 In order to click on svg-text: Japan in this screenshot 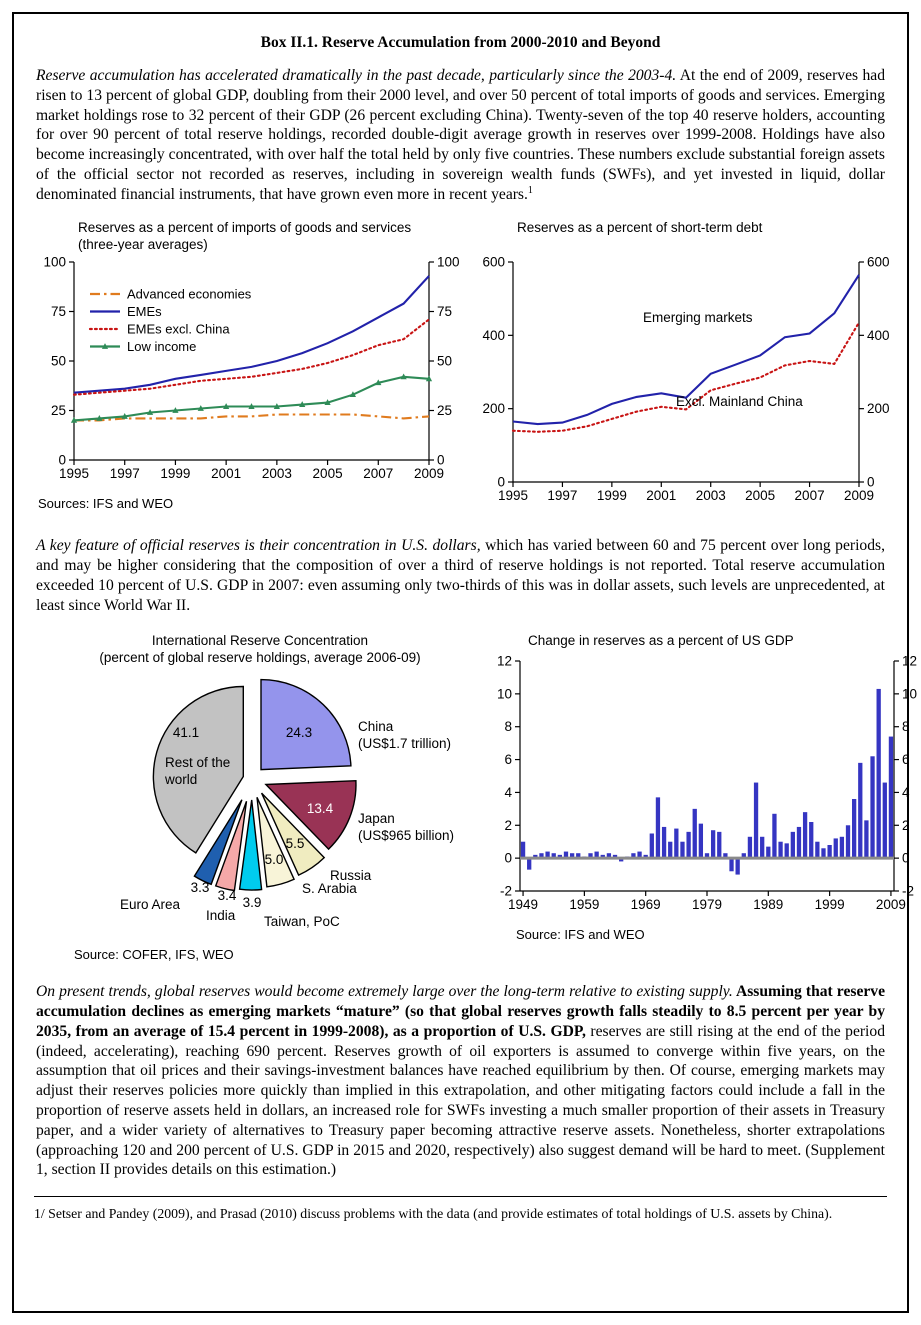, I will do `click(376, 818)`.